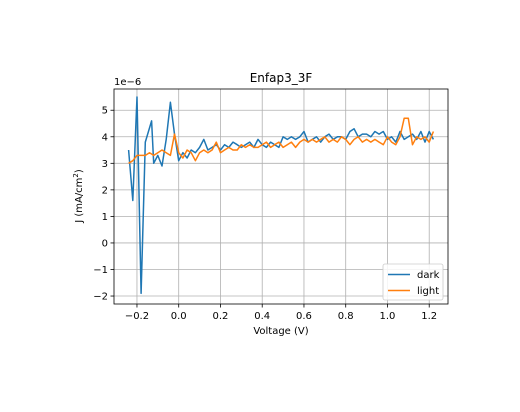 The width and height of the screenshot is (520, 412). Describe the element at coordinates (428, 291) in the screenshot. I see `legend-label-light: light` at that location.